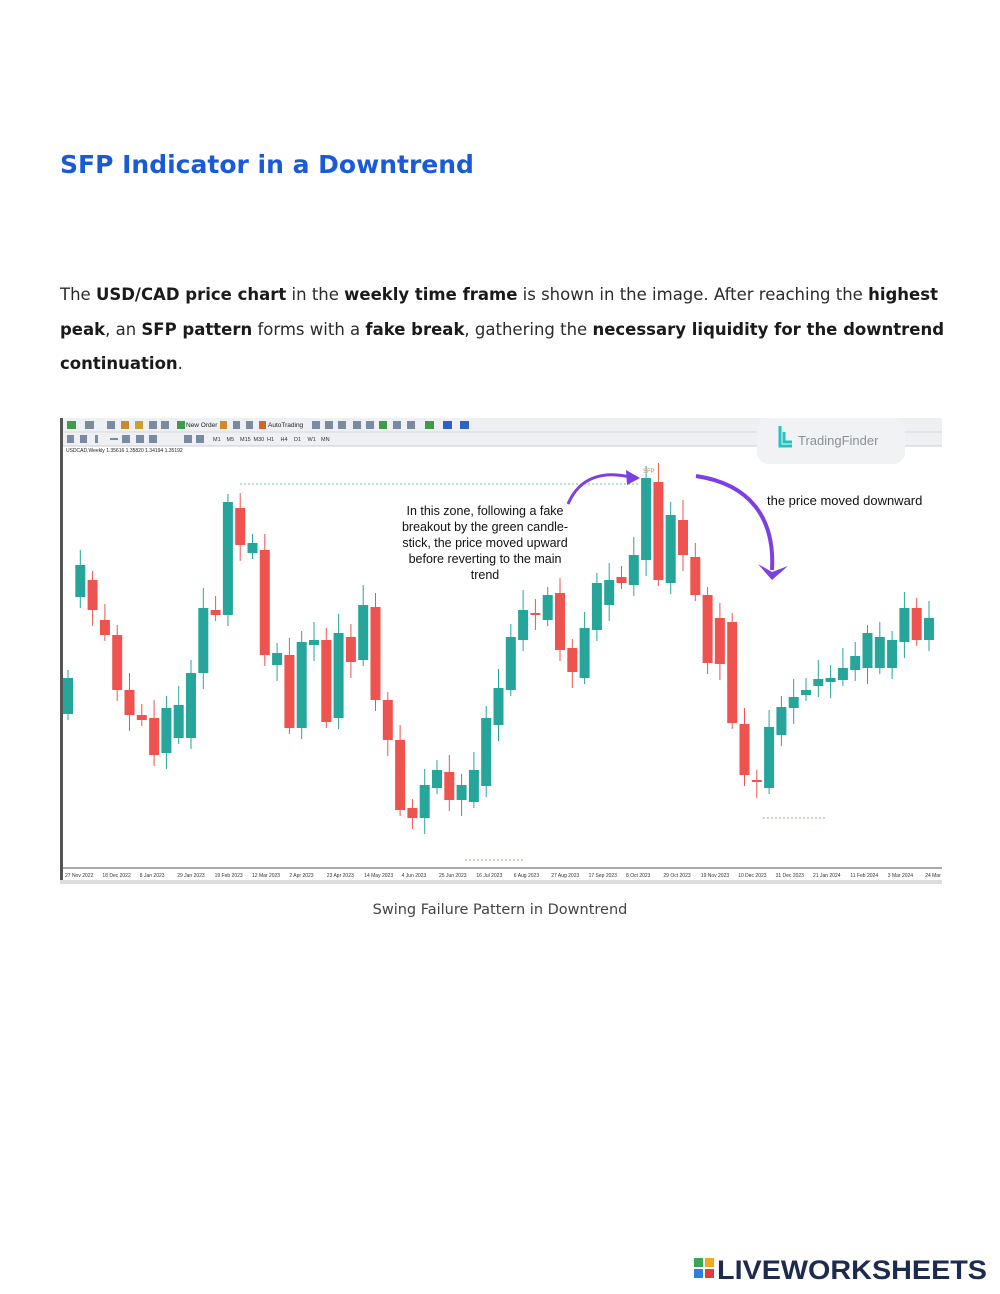 The height and width of the screenshot is (1294, 1000). Describe the element at coordinates (217, 440) in the screenshot. I see `timeframe-button: M1` at that location.